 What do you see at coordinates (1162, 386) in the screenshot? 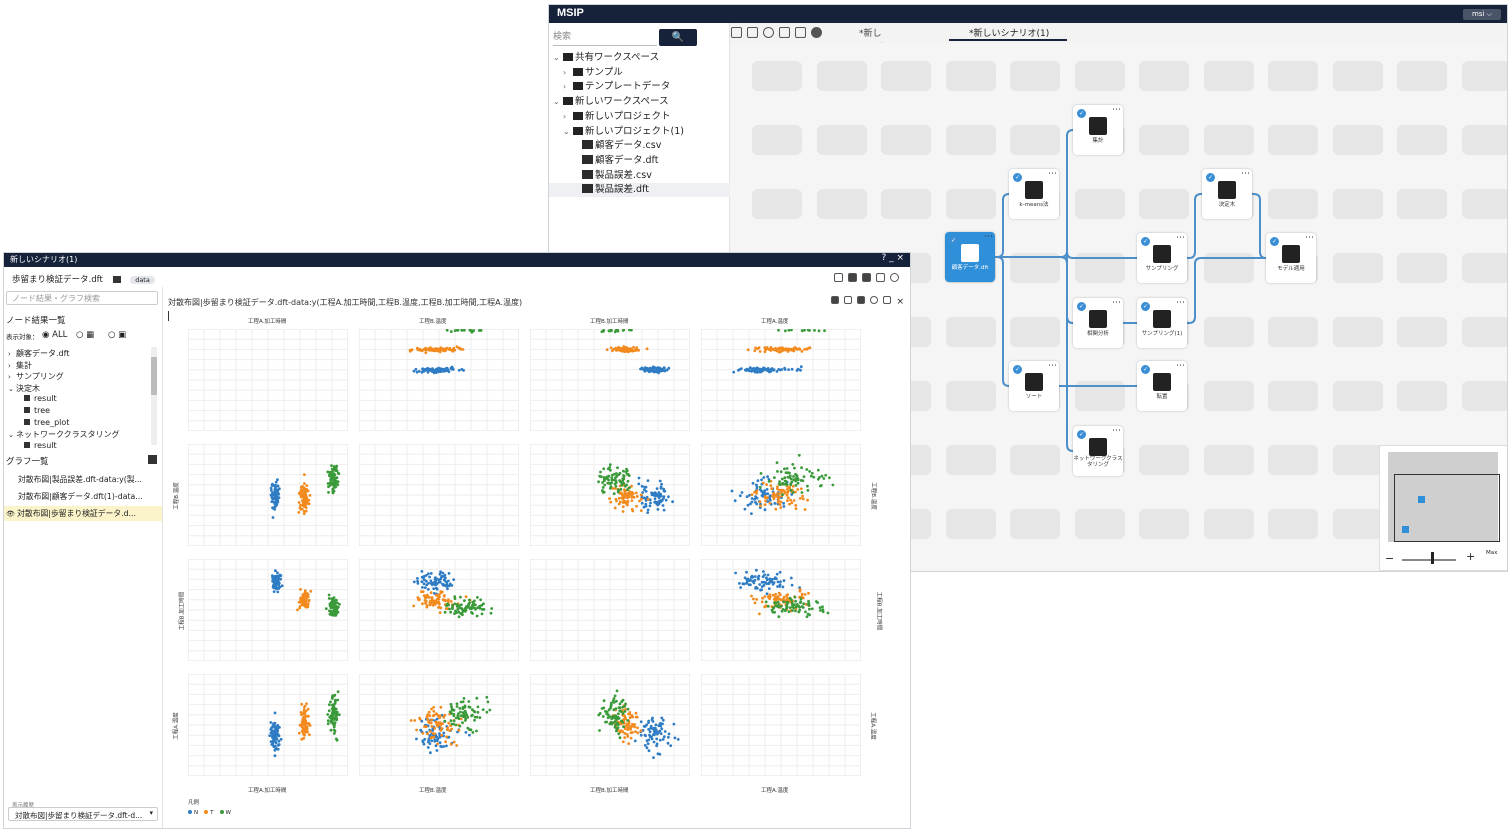
I see `flow-node-transpose: ✓ ⋯ 転置` at bounding box center [1162, 386].